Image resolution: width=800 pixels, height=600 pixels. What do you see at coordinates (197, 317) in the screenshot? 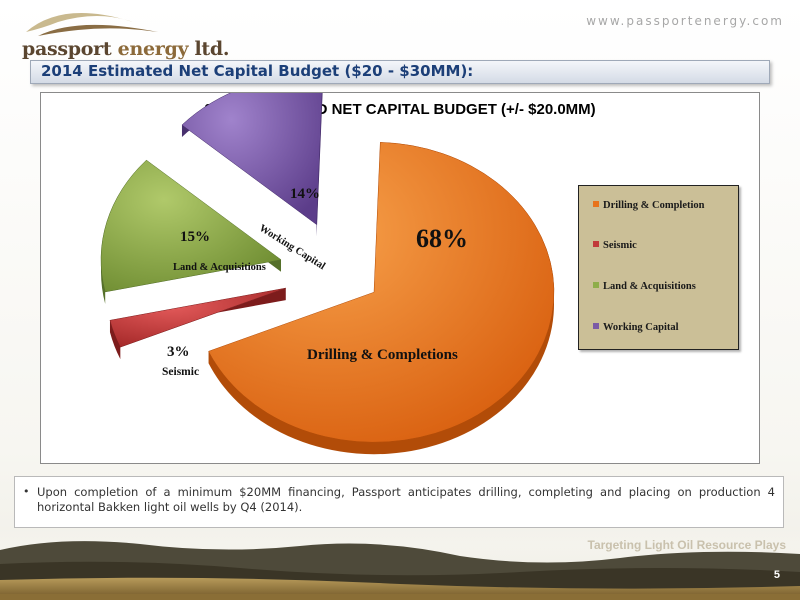
I see `pie-slice-seismic` at bounding box center [197, 317].